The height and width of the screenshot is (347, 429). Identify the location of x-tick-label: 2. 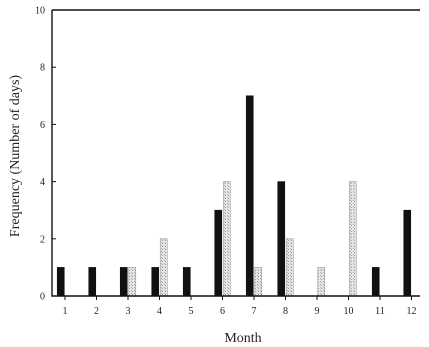
(96, 311).